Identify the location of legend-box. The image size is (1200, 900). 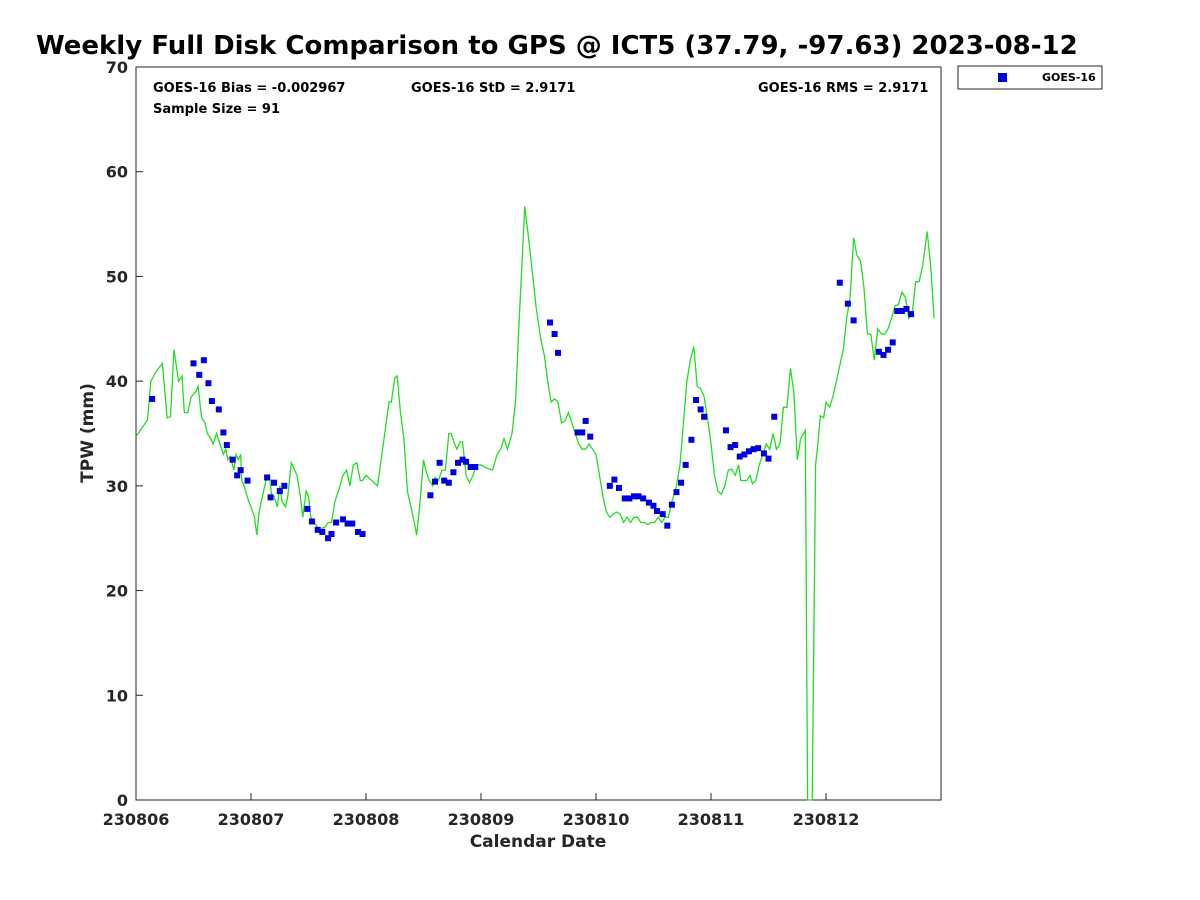
(1030, 77).